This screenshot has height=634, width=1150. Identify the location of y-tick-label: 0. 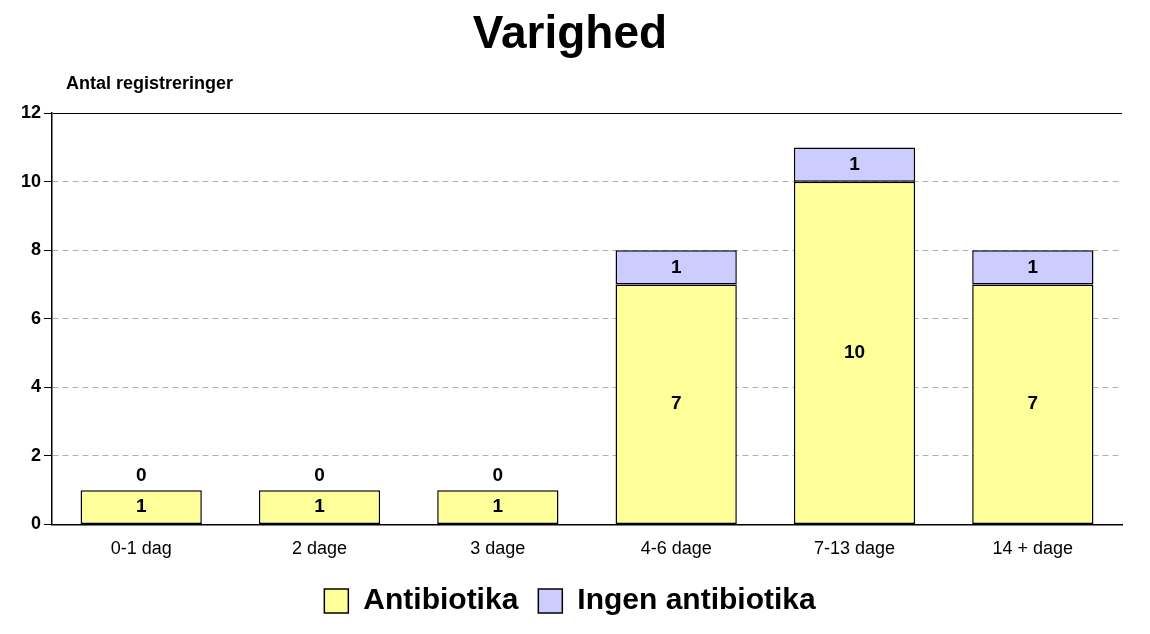
(36, 523).